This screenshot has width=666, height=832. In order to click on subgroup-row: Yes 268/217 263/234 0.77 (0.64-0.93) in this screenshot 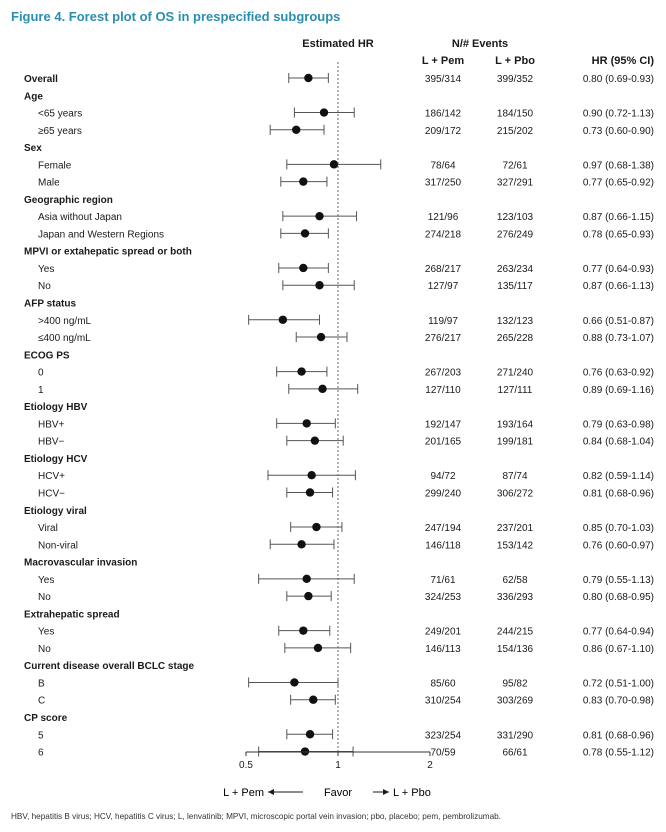, I will do `click(346, 268)`.